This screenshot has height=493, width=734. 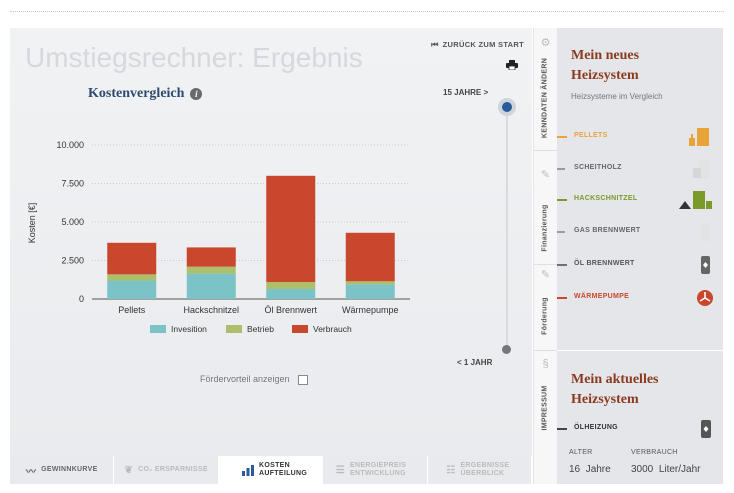 What do you see at coordinates (31, 472) in the screenshot?
I see `line-chart-icon: 〰` at bounding box center [31, 472].